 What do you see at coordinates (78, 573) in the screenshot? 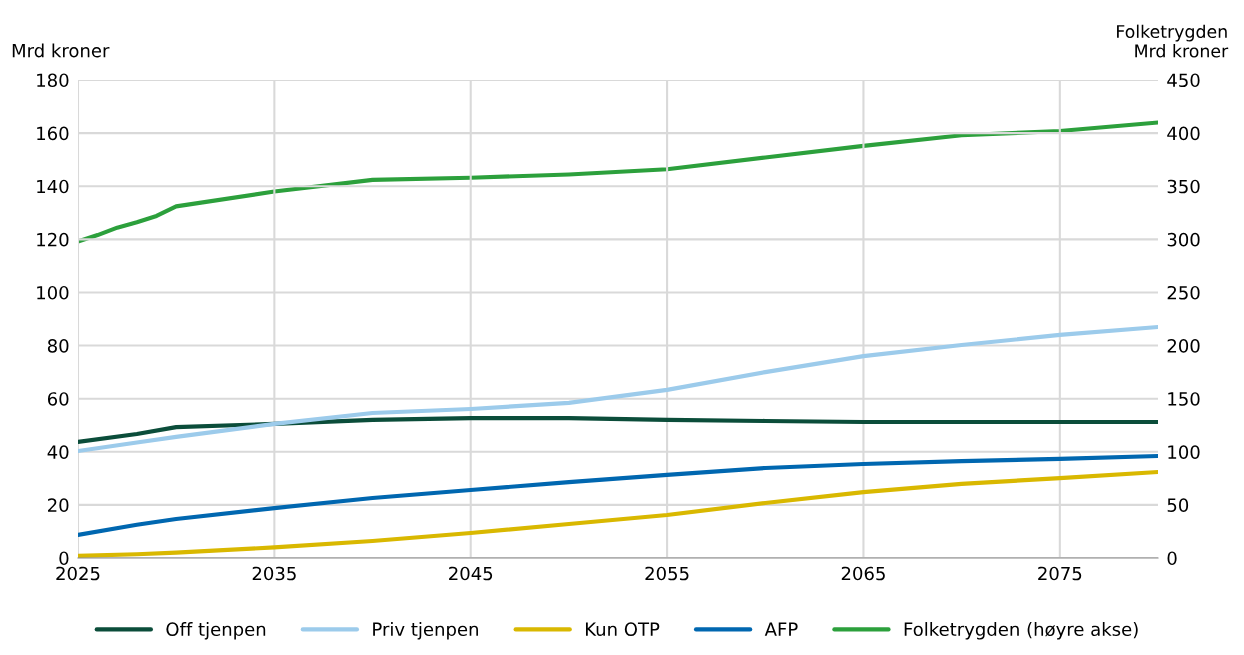
I see `x-tick-label: 2025` at bounding box center [78, 573].